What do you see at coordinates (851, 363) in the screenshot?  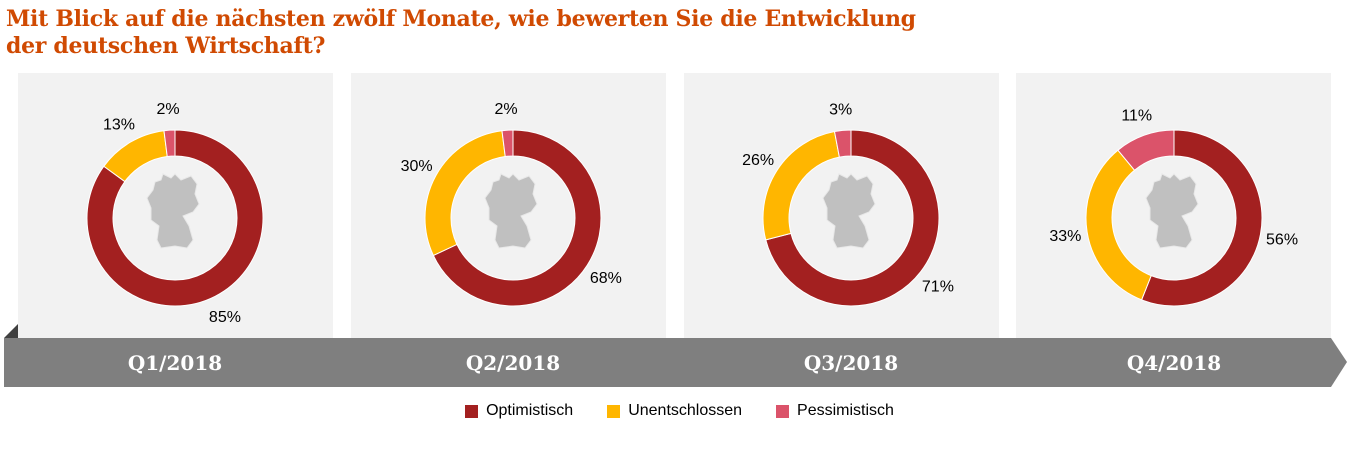 I see `quarter-label: Q3/2018` at bounding box center [851, 363].